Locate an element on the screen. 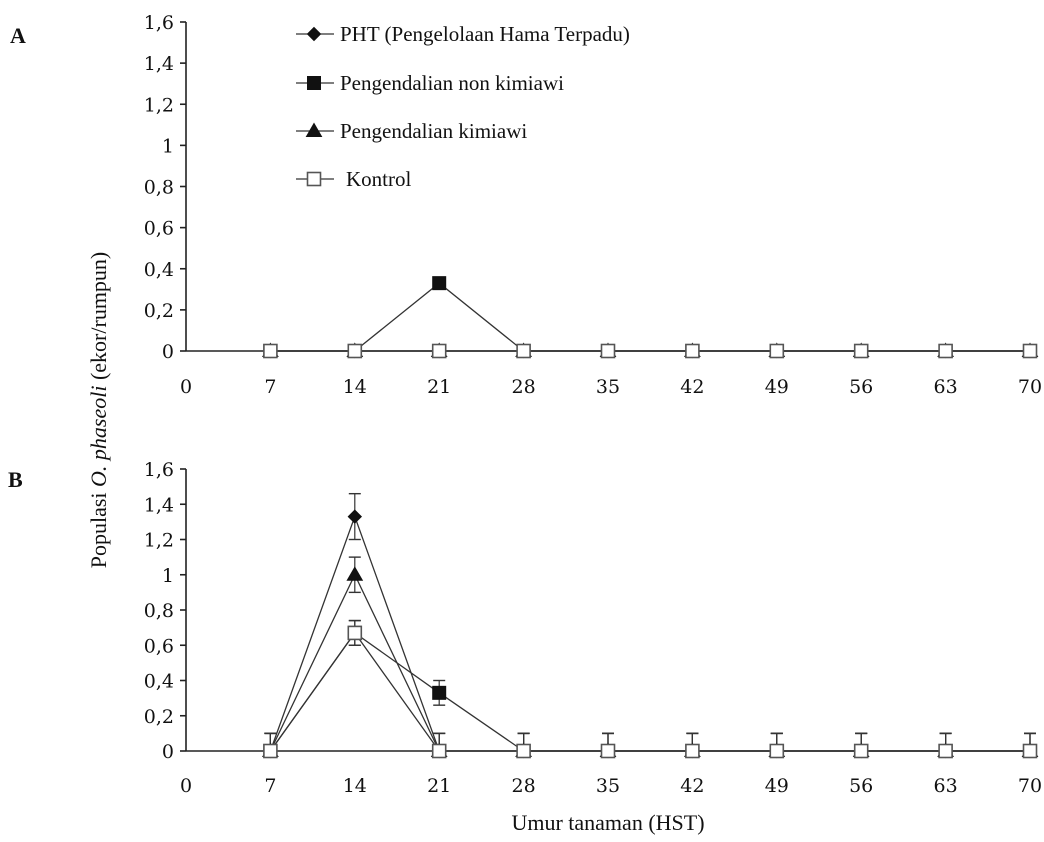  panel-letter: B is located at coordinates (15, 479).